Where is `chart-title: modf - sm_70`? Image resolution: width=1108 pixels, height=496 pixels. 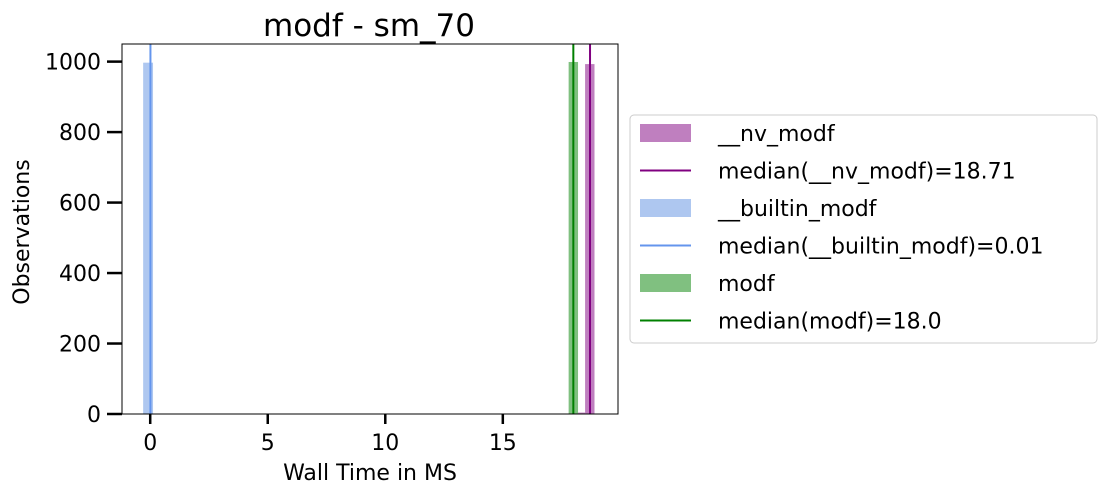
chart-title: modf - sm_70 is located at coordinates (369, 26).